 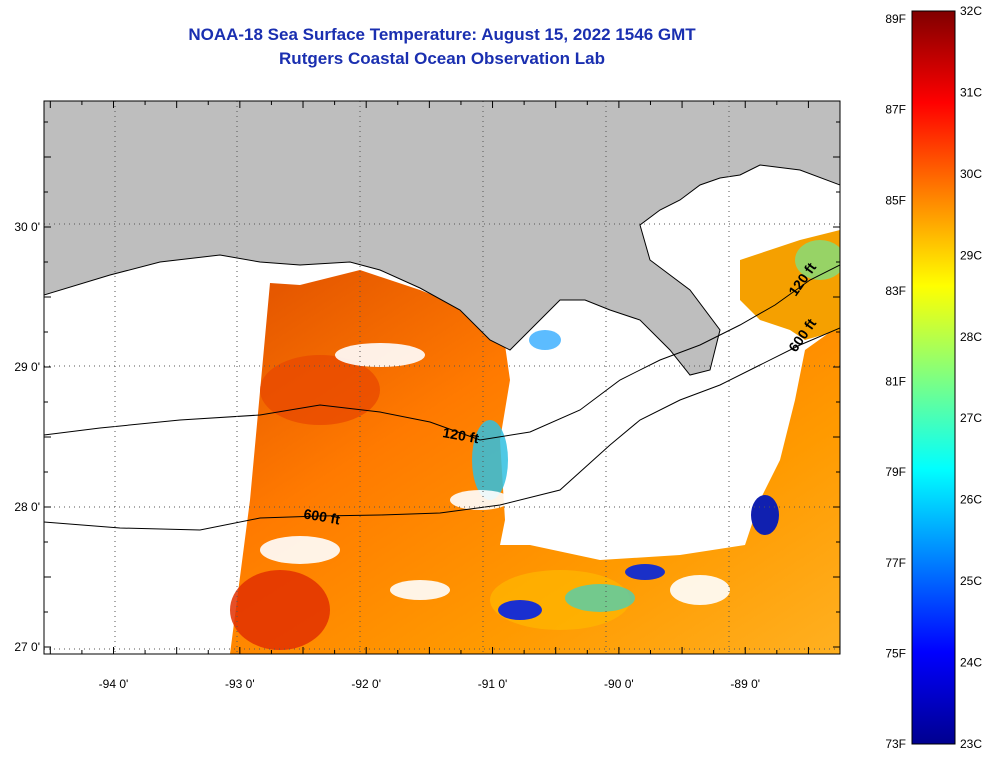 I want to click on y-axis-labels: 30 0' 29 0' 28 0' 27 0', so click(x=27, y=437).